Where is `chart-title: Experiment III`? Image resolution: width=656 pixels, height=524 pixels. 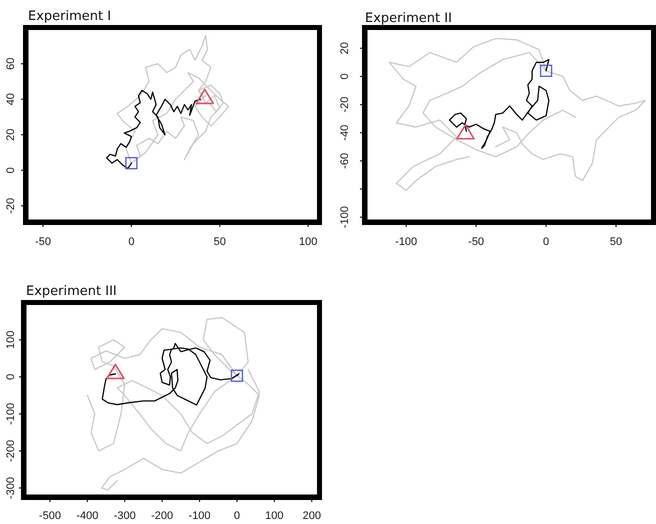
chart-title: Experiment III is located at coordinates (71, 291).